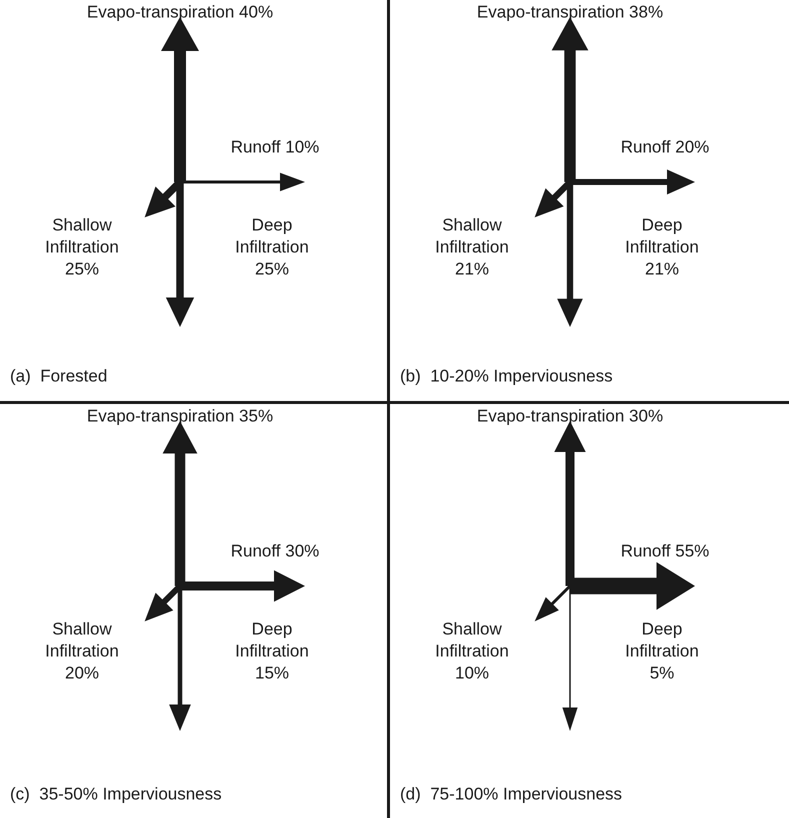  What do you see at coordinates (272, 673) in the screenshot?
I see `data-label: 15%` at bounding box center [272, 673].